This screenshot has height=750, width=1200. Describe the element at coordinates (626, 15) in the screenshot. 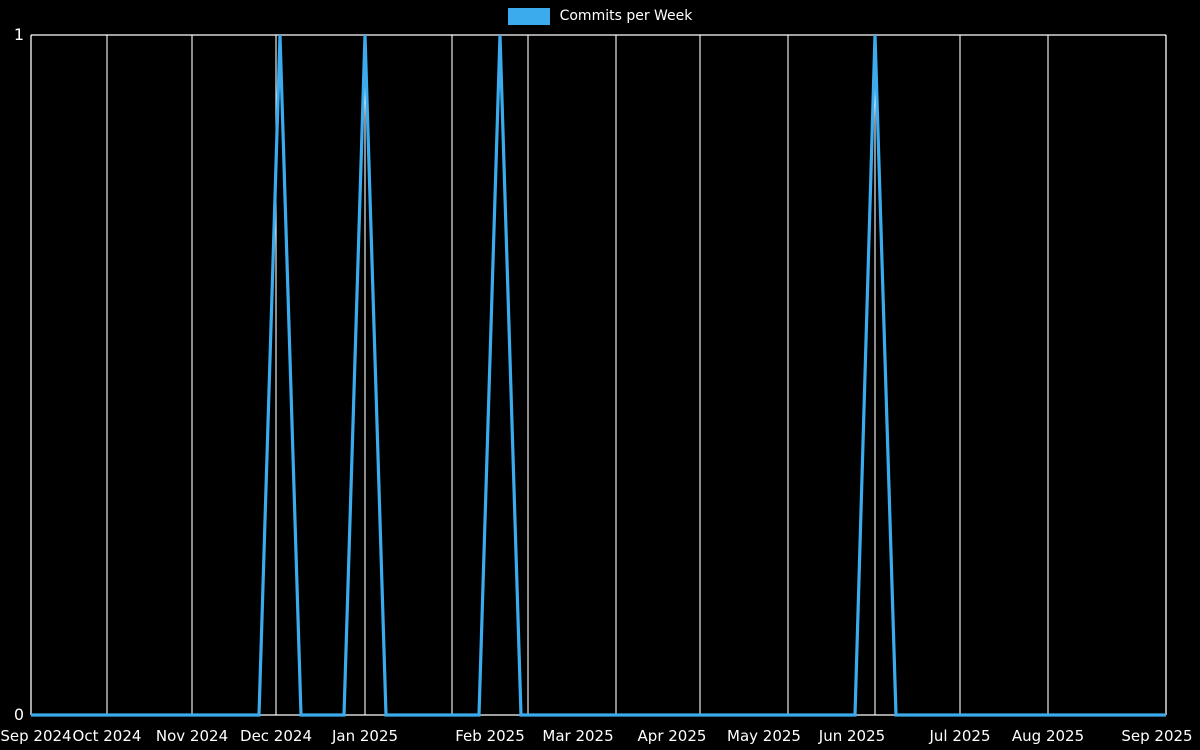

I see `legend-label-commits-per-week: Commits per Week` at that location.